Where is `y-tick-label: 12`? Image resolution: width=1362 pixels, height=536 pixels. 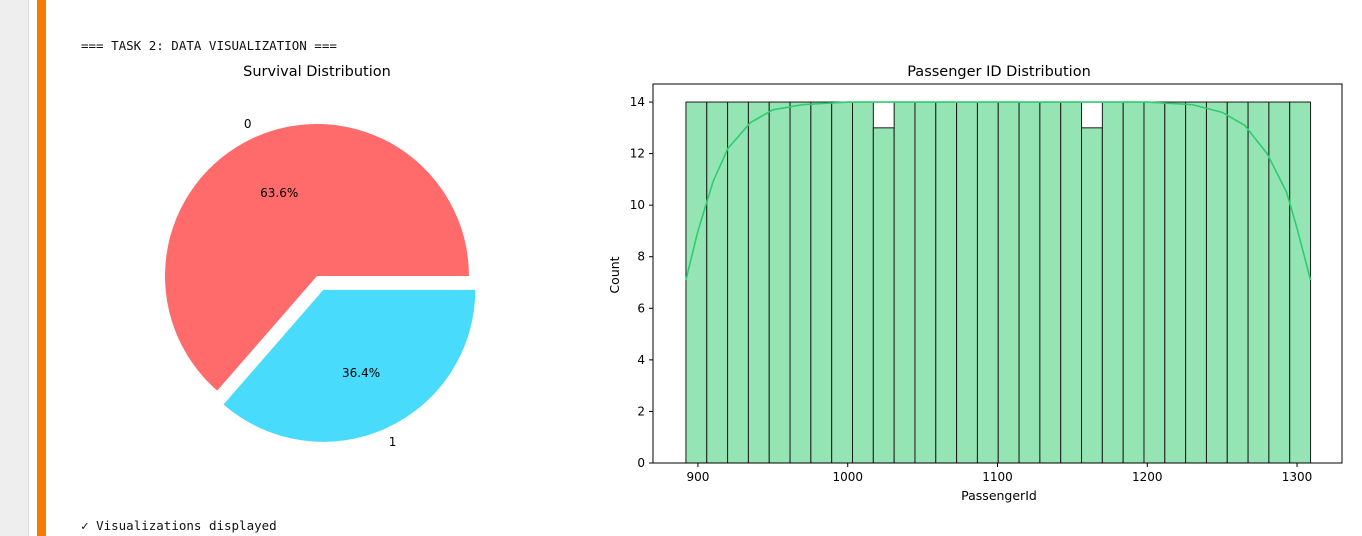 y-tick-label: 12 is located at coordinates (637, 154).